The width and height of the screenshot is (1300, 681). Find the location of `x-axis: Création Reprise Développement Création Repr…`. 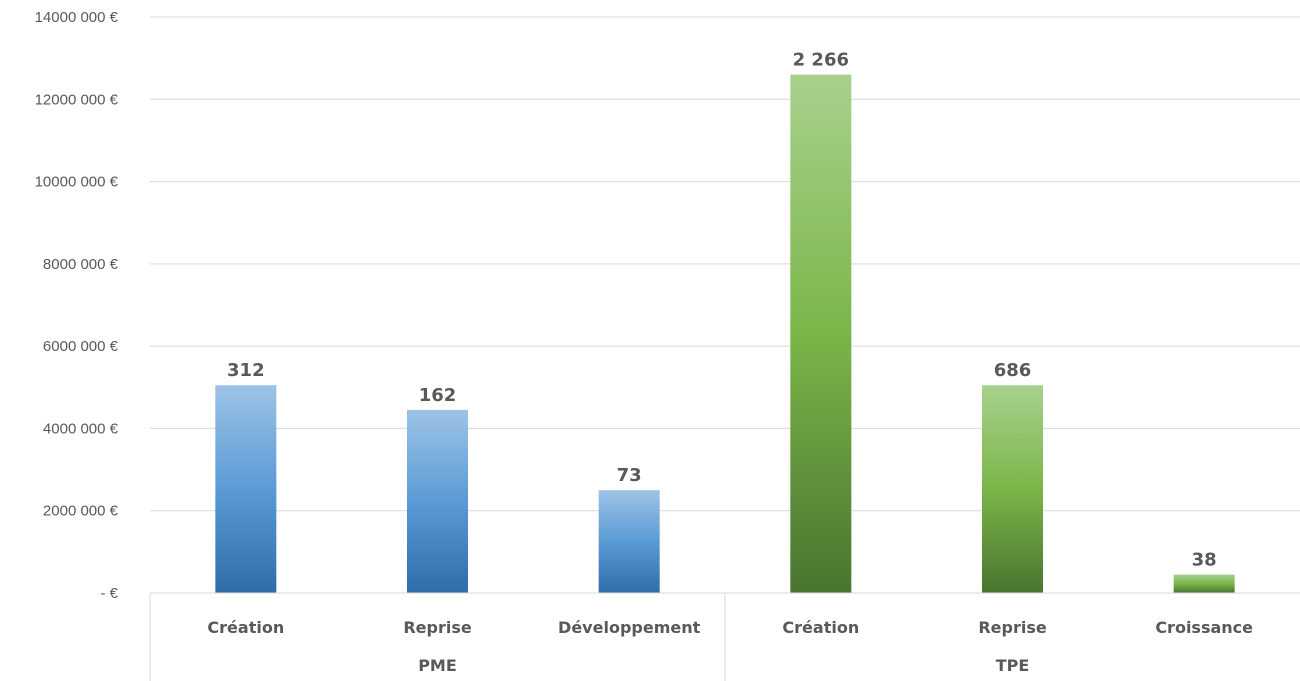

x-axis: Création Reprise Développement Création Repr… is located at coordinates (724, 636).